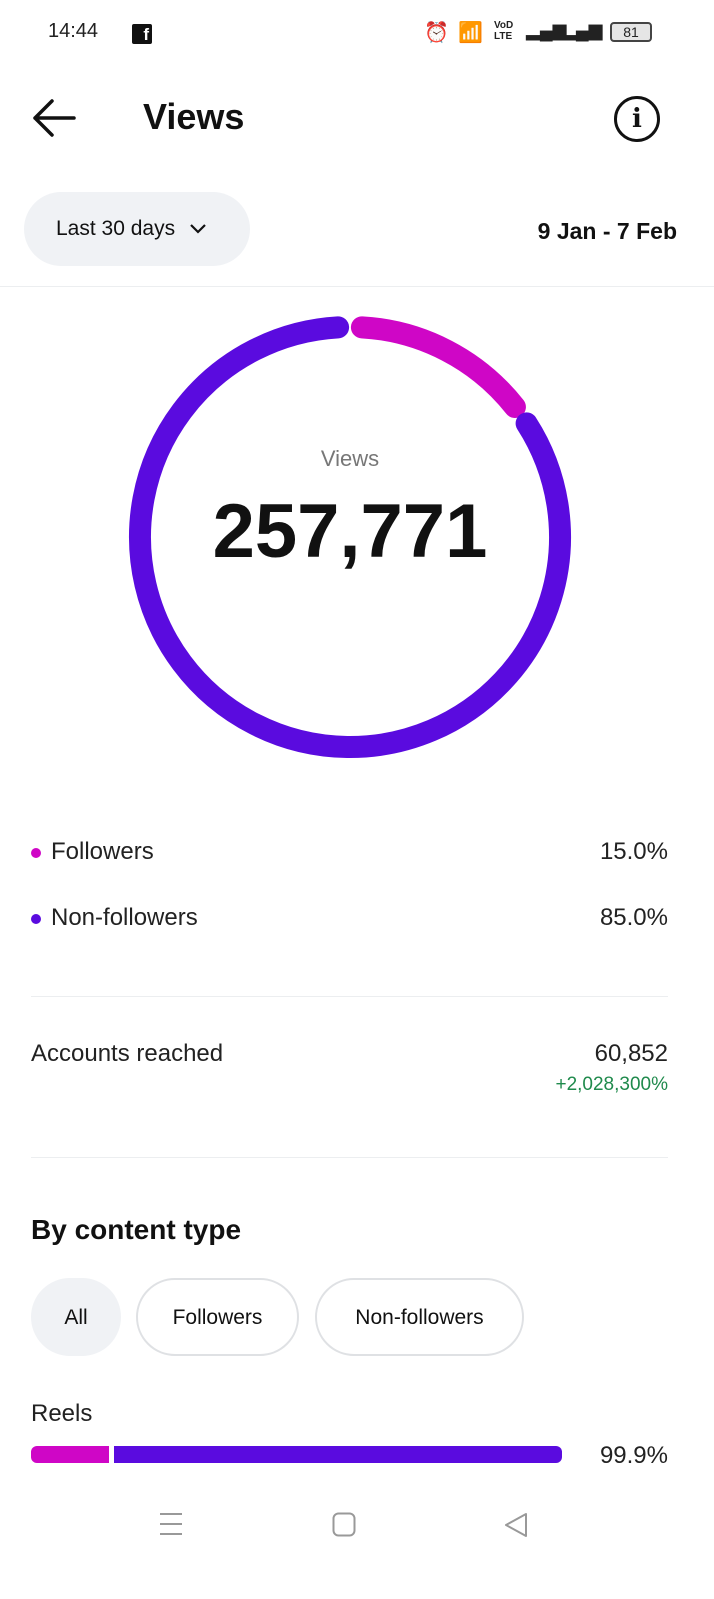 The height and width of the screenshot is (1599, 714). I want to click on chevron-down-icon, so click(198, 229).